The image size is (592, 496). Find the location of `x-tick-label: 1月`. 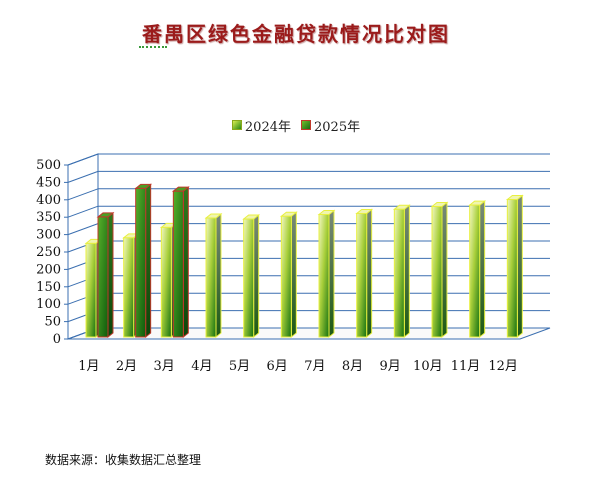

x-tick-label: 1月 is located at coordinates (88, 366).